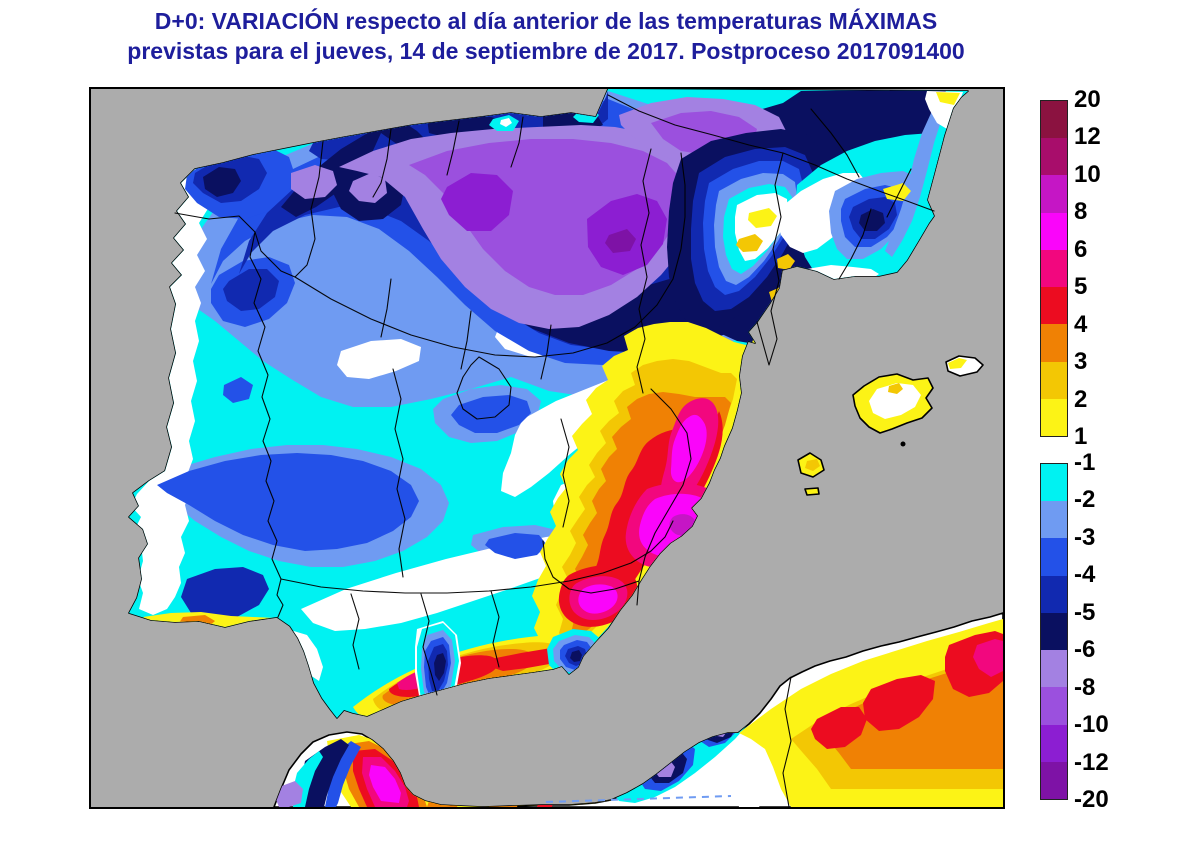 This screenshot has width=1200, height=848. I want to click on legend-labels-negative: -1 -2 -3 -4 -5 -6 -8 -10 -12 -20, so click(1104, 631).